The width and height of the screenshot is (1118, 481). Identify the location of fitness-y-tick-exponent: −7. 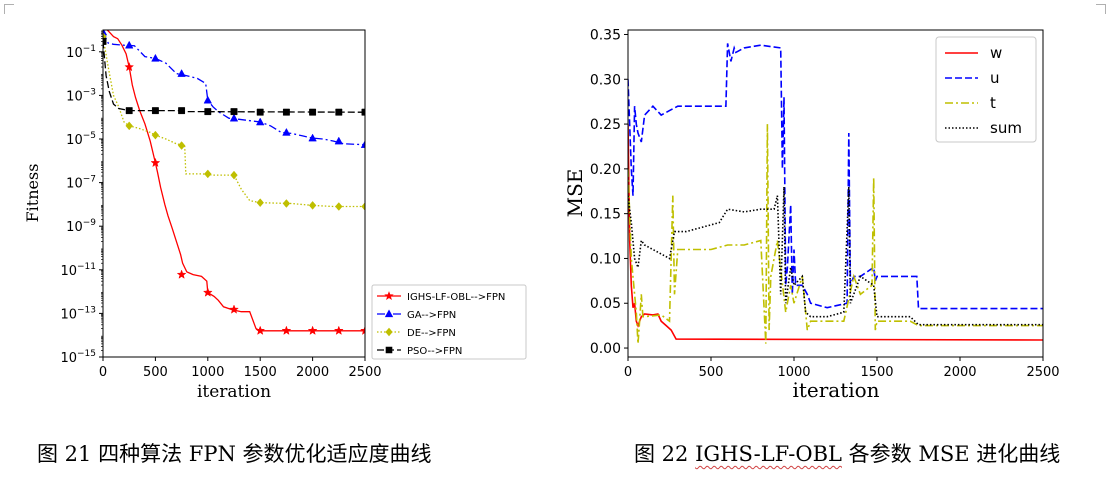
(89, 180).